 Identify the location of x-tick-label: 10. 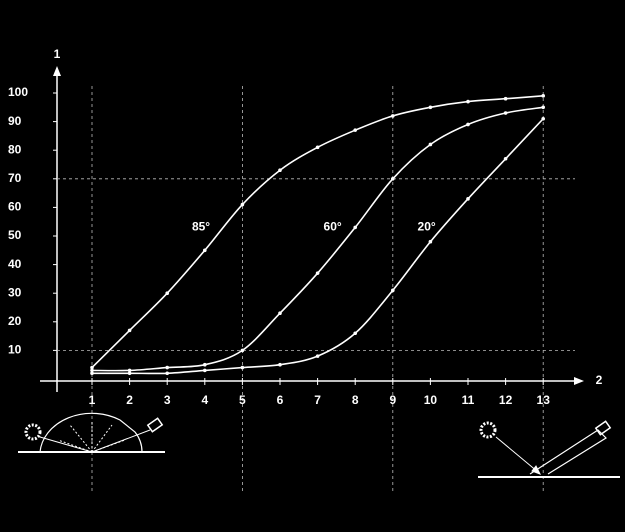
(431, 400).